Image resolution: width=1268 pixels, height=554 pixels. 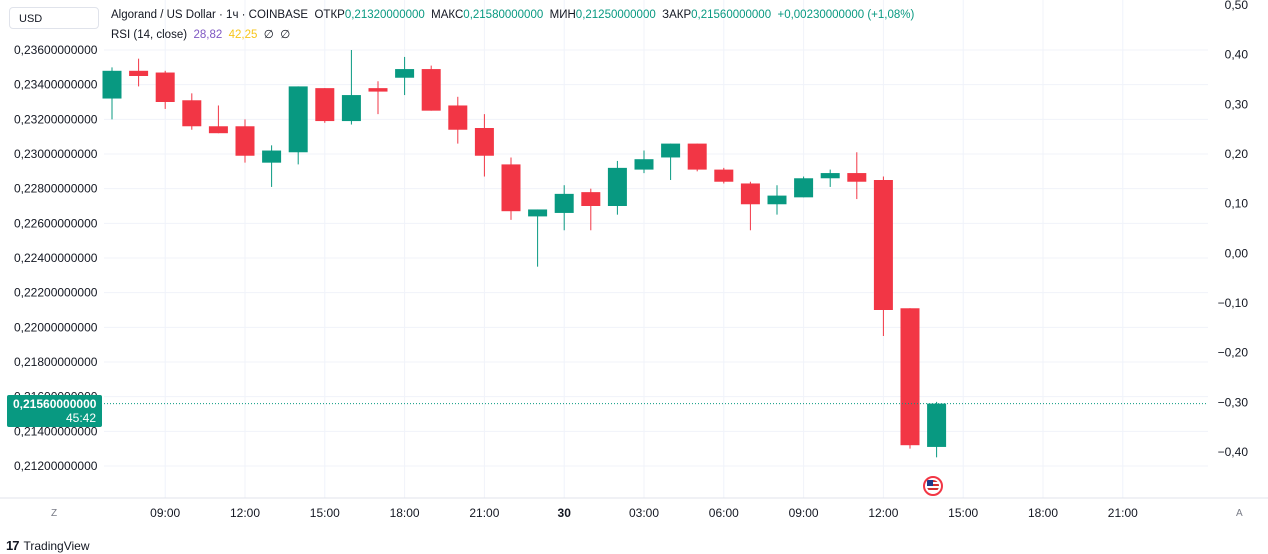 I want to click on left-axis-tick-label: 0,21400000000, so click(x=56, y=431).